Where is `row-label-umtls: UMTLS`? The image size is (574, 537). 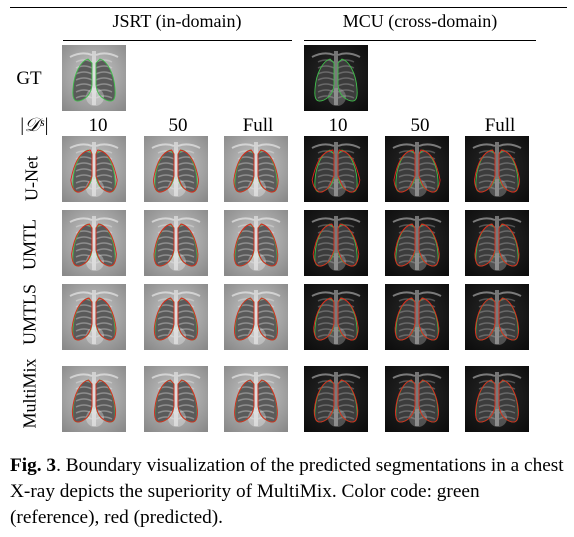
row-label-umtls: UMTLS is located at coordinates (29, 315).